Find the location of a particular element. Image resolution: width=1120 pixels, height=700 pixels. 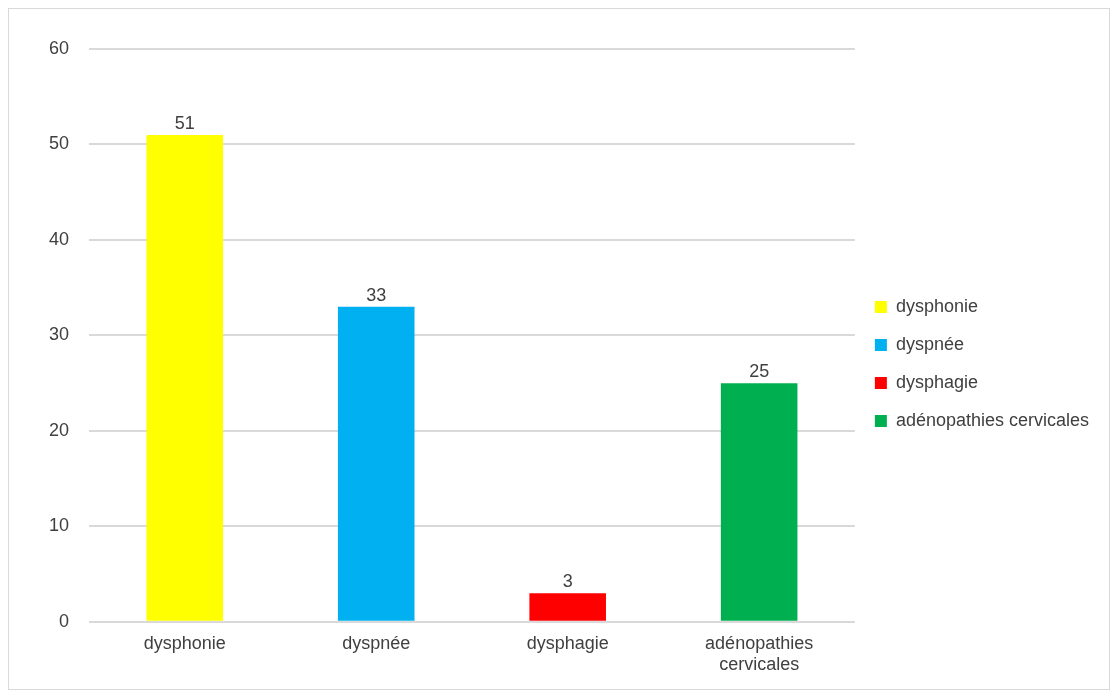

y-tick-label: 0 is located at coordinates (64, 620).